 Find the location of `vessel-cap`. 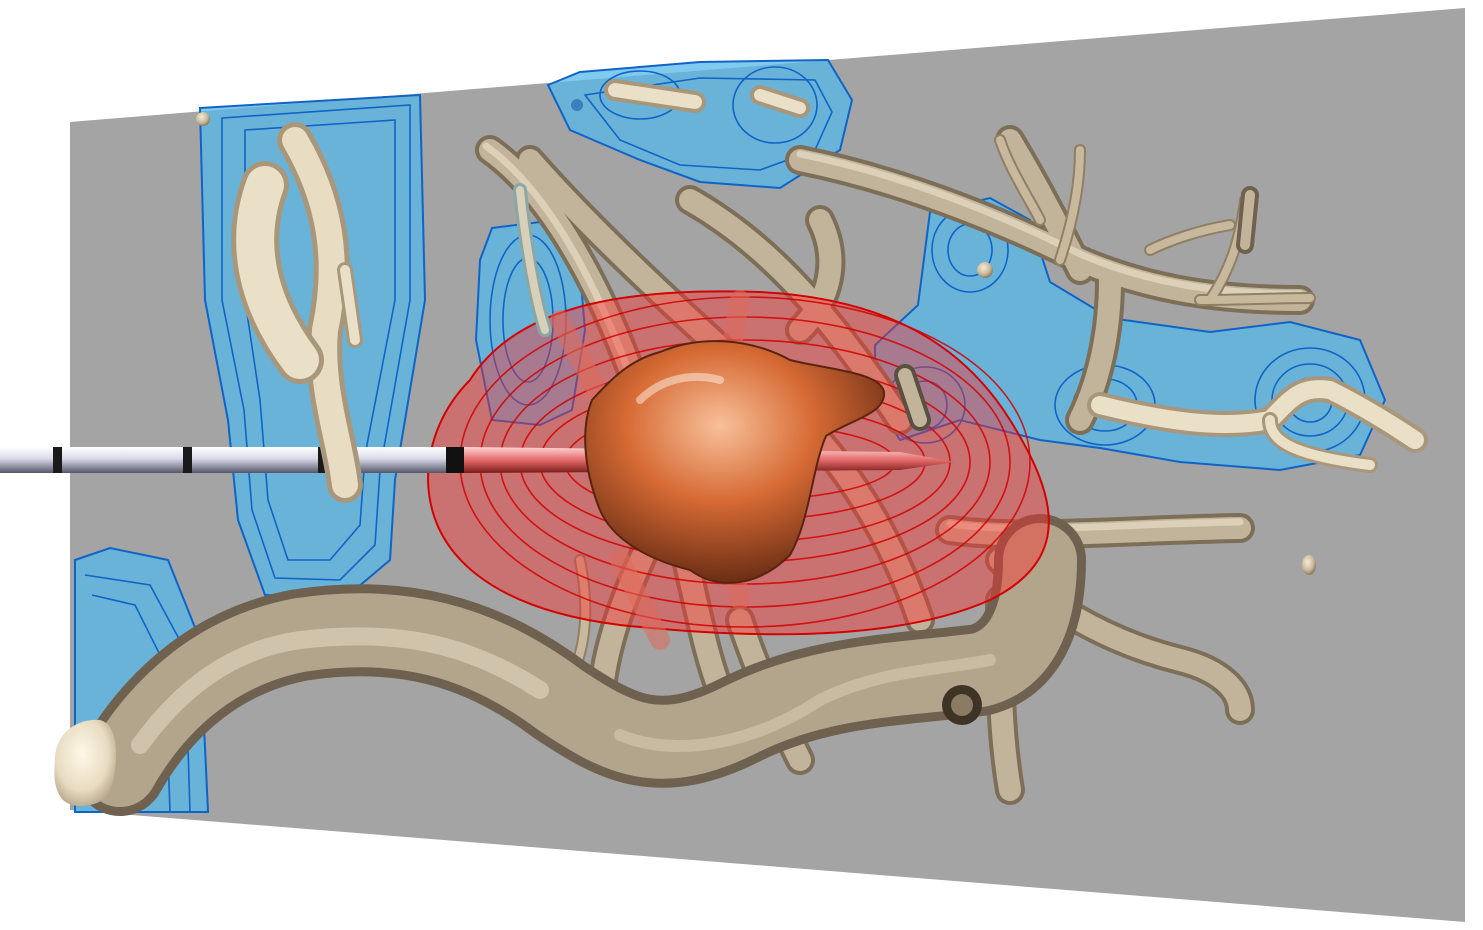

vessel-cap is located at coordinates (85, 762).